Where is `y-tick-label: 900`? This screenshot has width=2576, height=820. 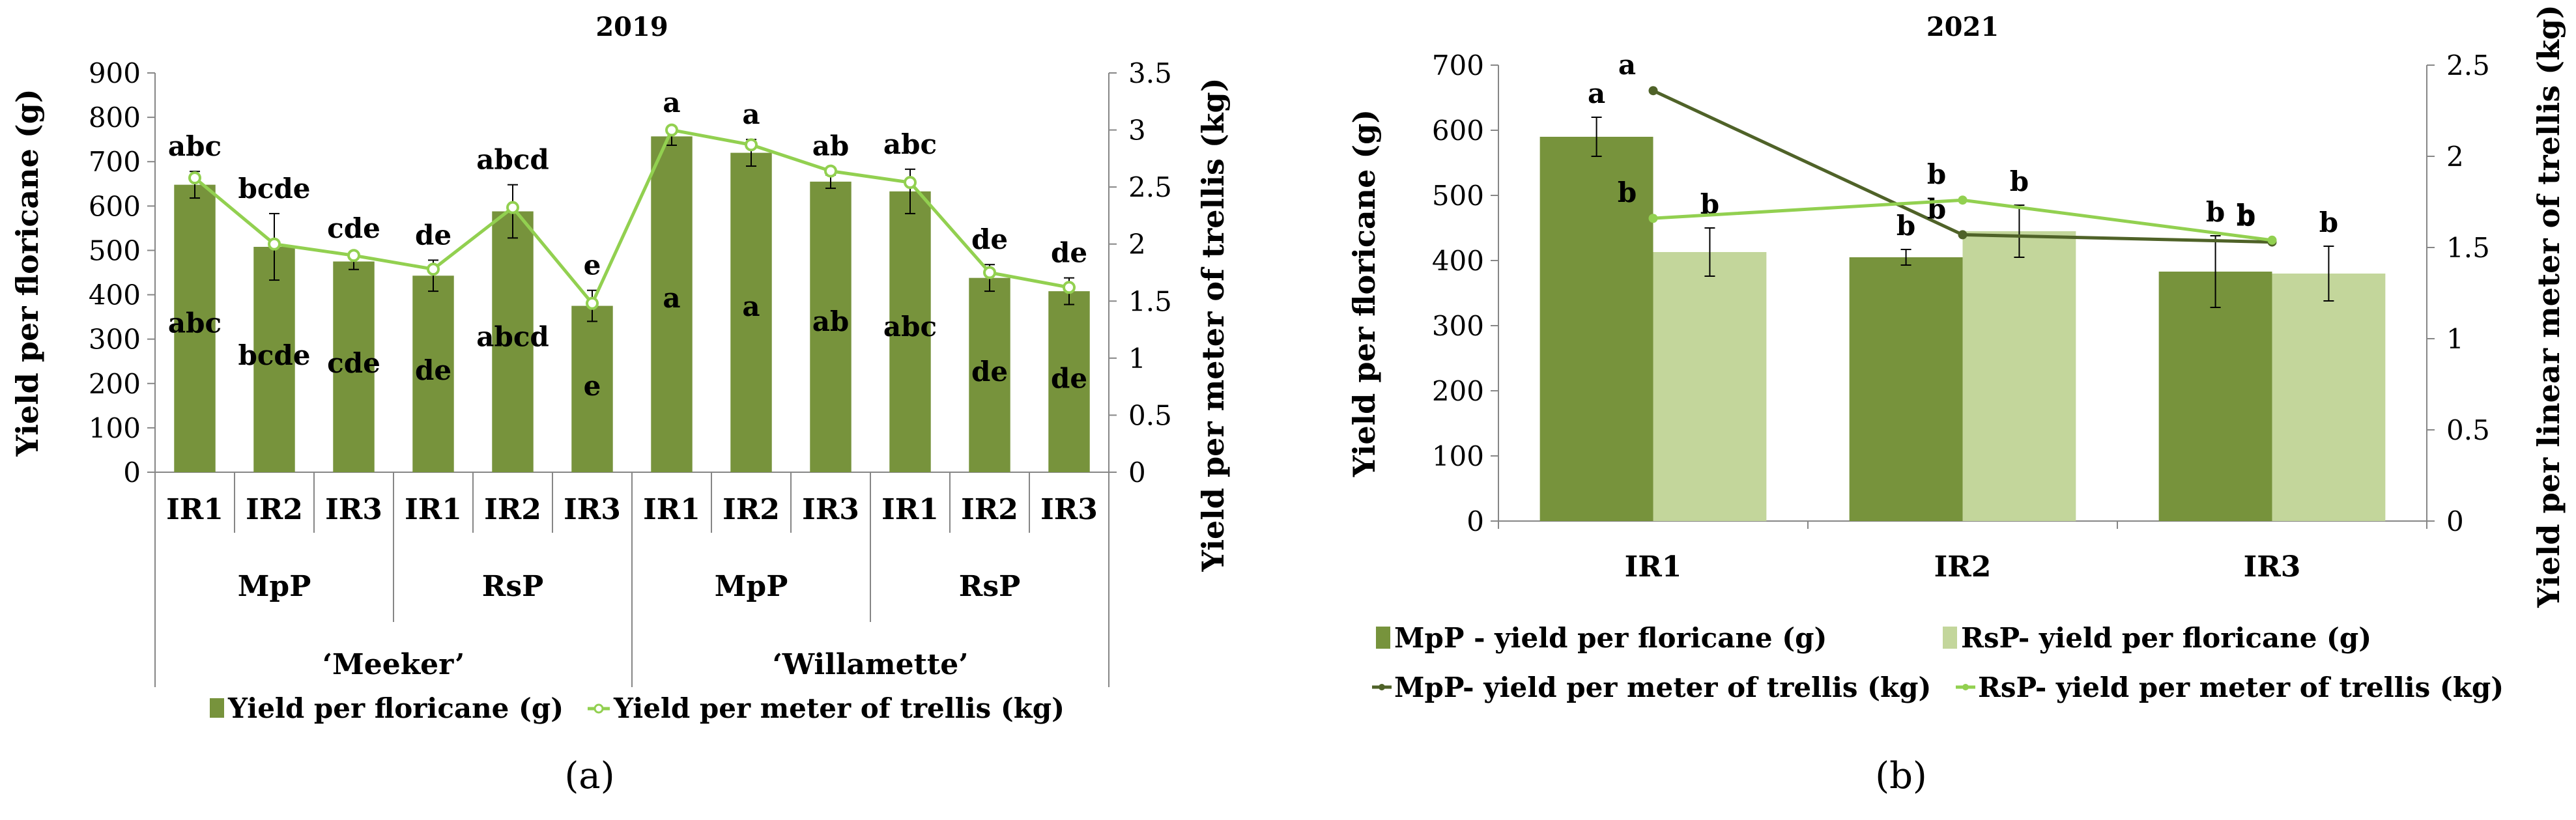
y-tick-label: 900 is located at coordinates (115, 73).